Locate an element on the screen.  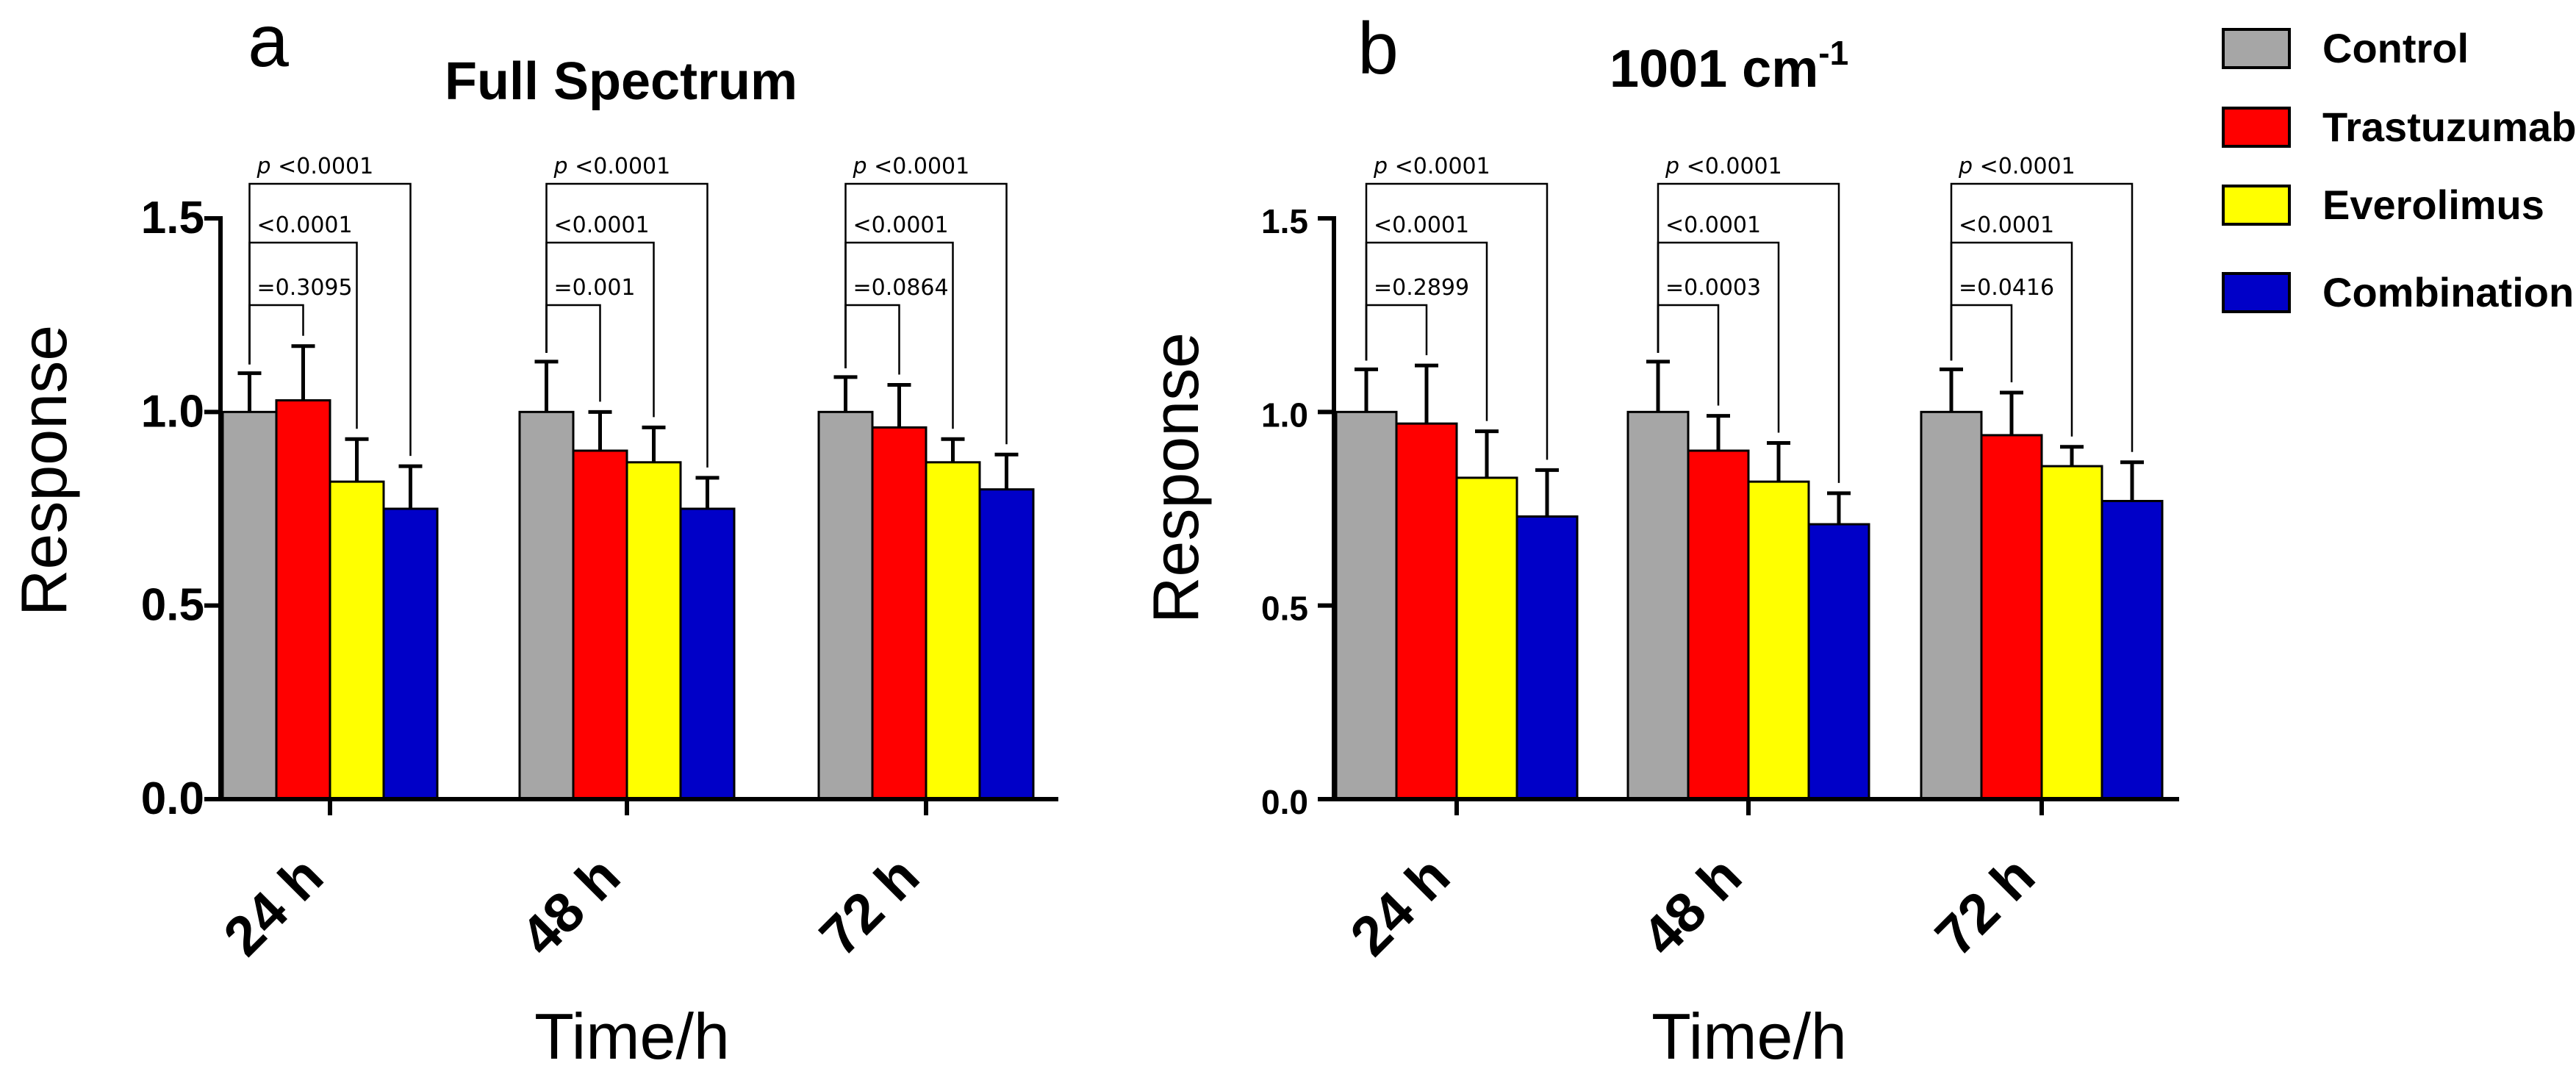
legend-swatch-everolimus is located at coordinates (2256, 205).